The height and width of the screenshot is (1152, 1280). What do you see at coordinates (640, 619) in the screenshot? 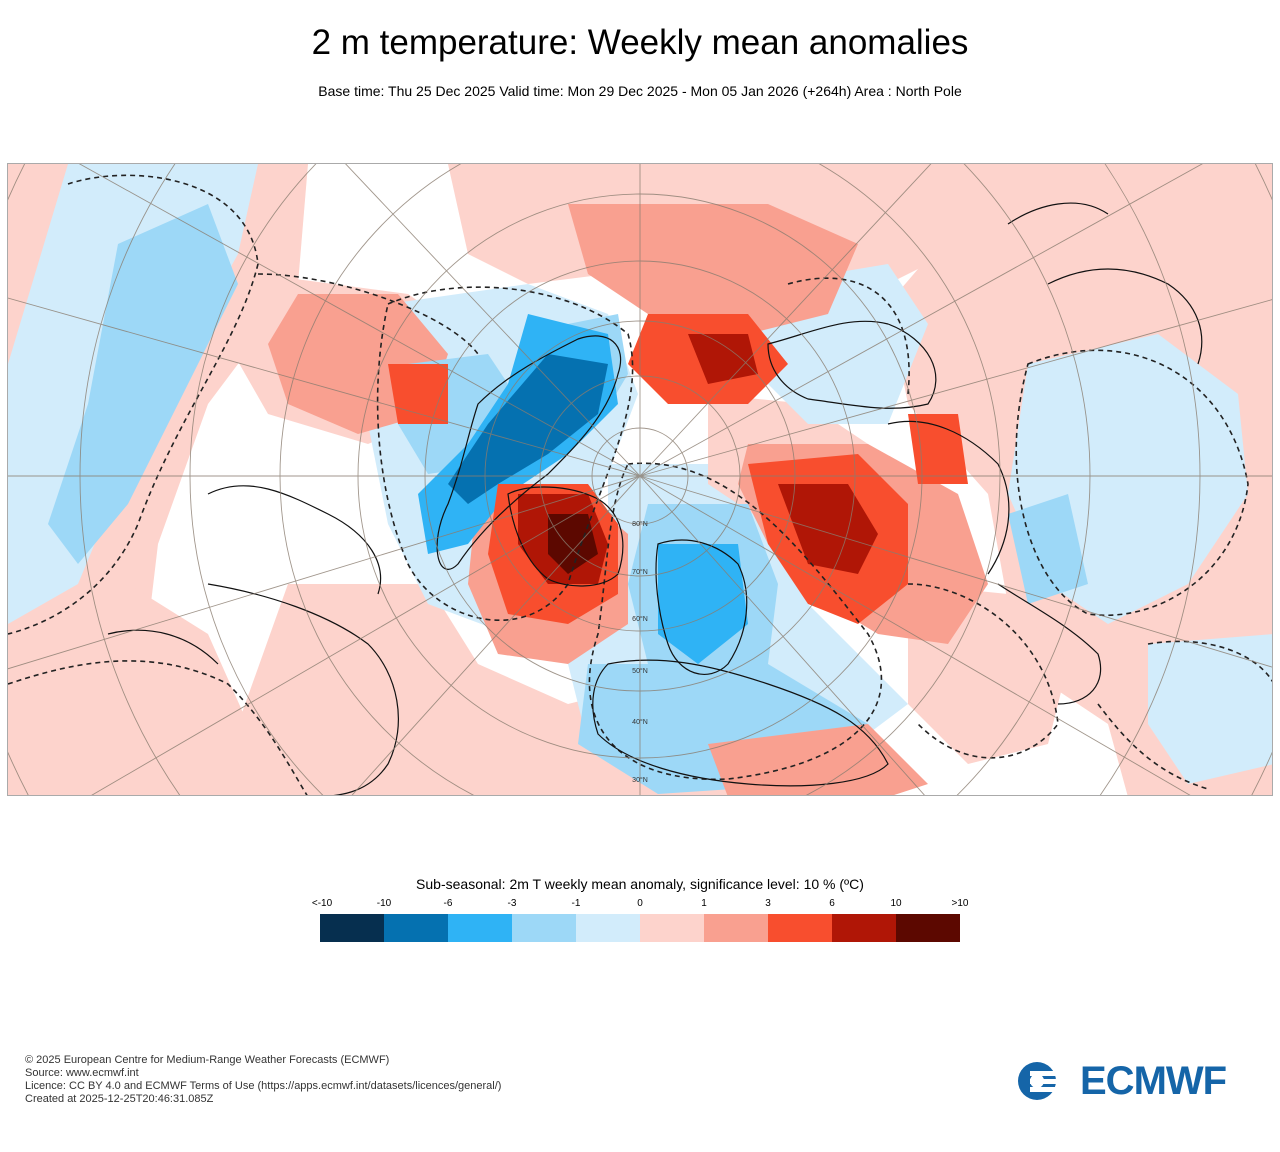
I see `lat-label-60: 60°N` at bounding box center [640, 619].